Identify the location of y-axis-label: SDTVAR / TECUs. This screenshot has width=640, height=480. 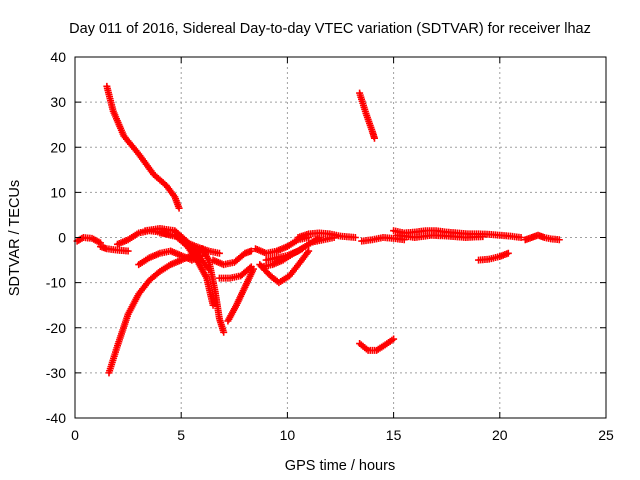
(15, 238).